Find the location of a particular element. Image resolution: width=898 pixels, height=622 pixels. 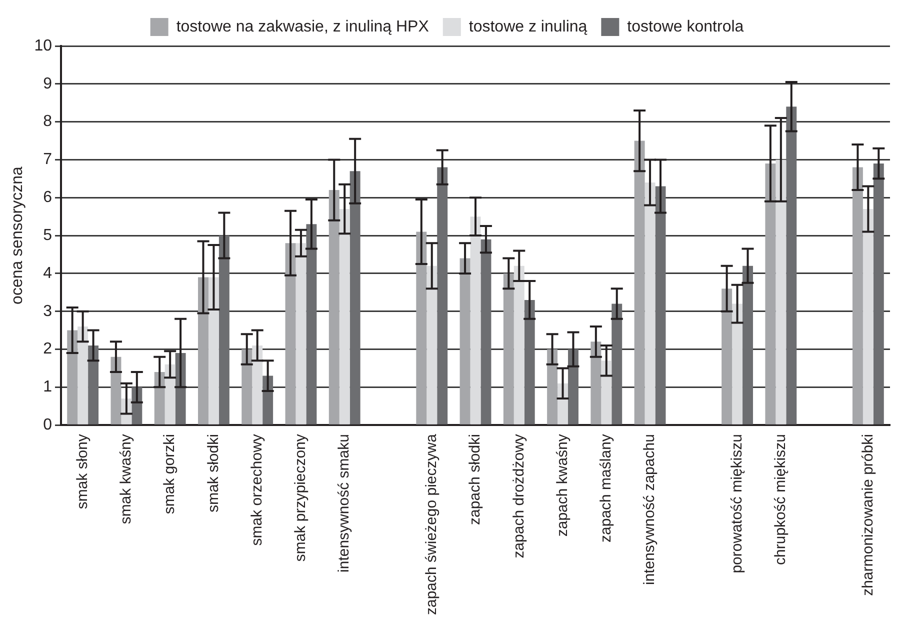

y-tick-label: 9 is located at coordinates (47, 83).